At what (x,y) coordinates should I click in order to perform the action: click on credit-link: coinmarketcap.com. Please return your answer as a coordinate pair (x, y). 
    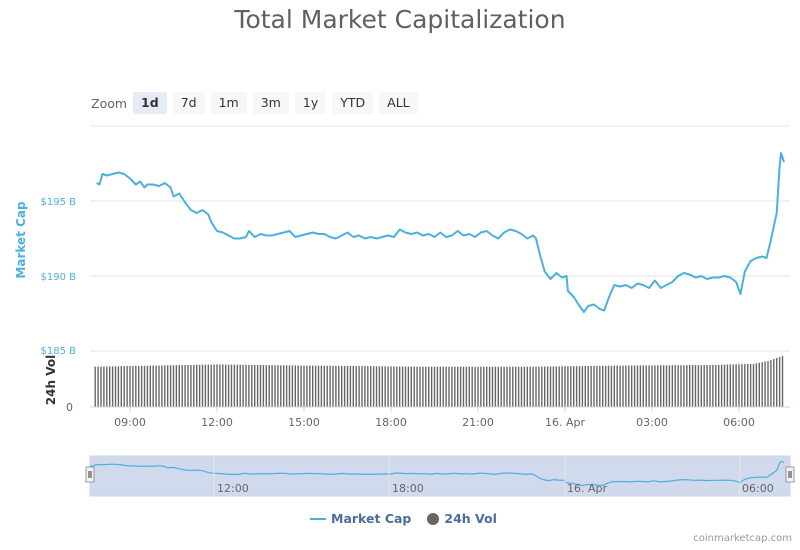
    Looking at the image, I should click on (742, 538).